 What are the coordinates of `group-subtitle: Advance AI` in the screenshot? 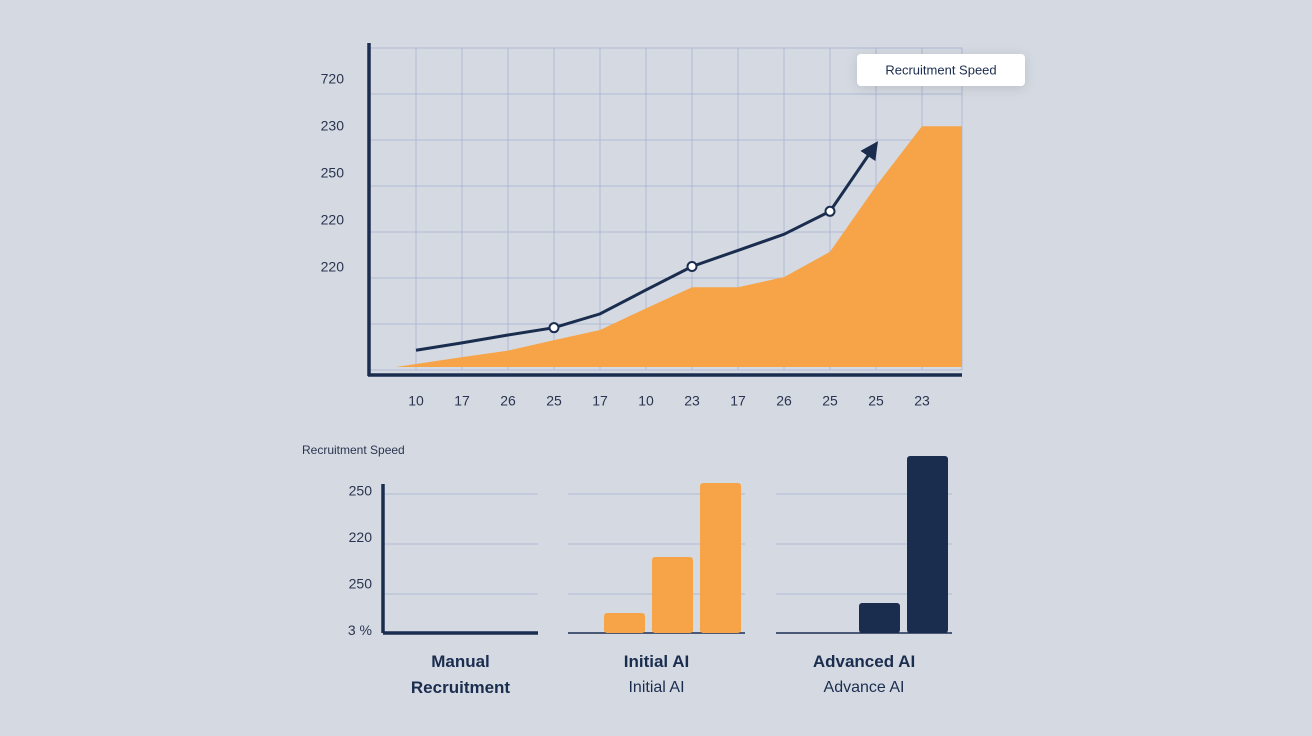 It's located at (864, 687).